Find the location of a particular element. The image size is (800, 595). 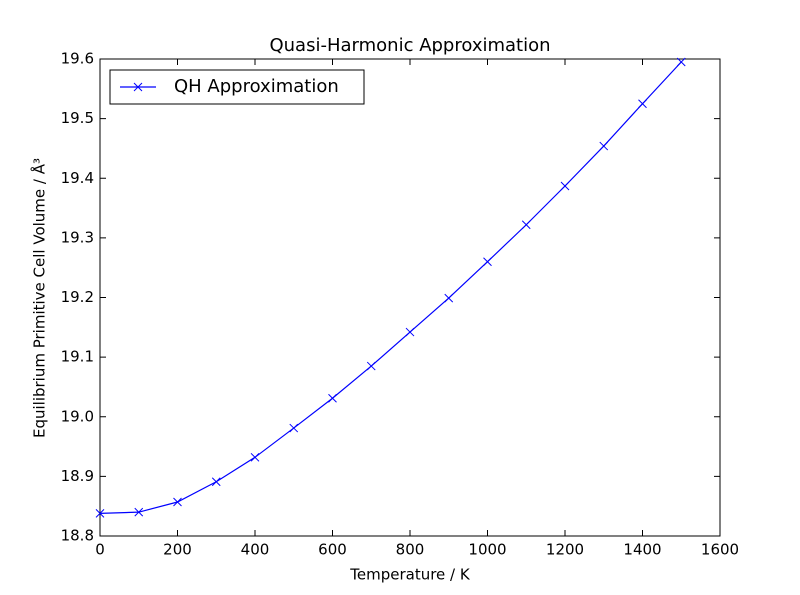

y-axis-label: Equilibrium Primitive Cell Volume / Å³ is located at coordinates (39, 298).